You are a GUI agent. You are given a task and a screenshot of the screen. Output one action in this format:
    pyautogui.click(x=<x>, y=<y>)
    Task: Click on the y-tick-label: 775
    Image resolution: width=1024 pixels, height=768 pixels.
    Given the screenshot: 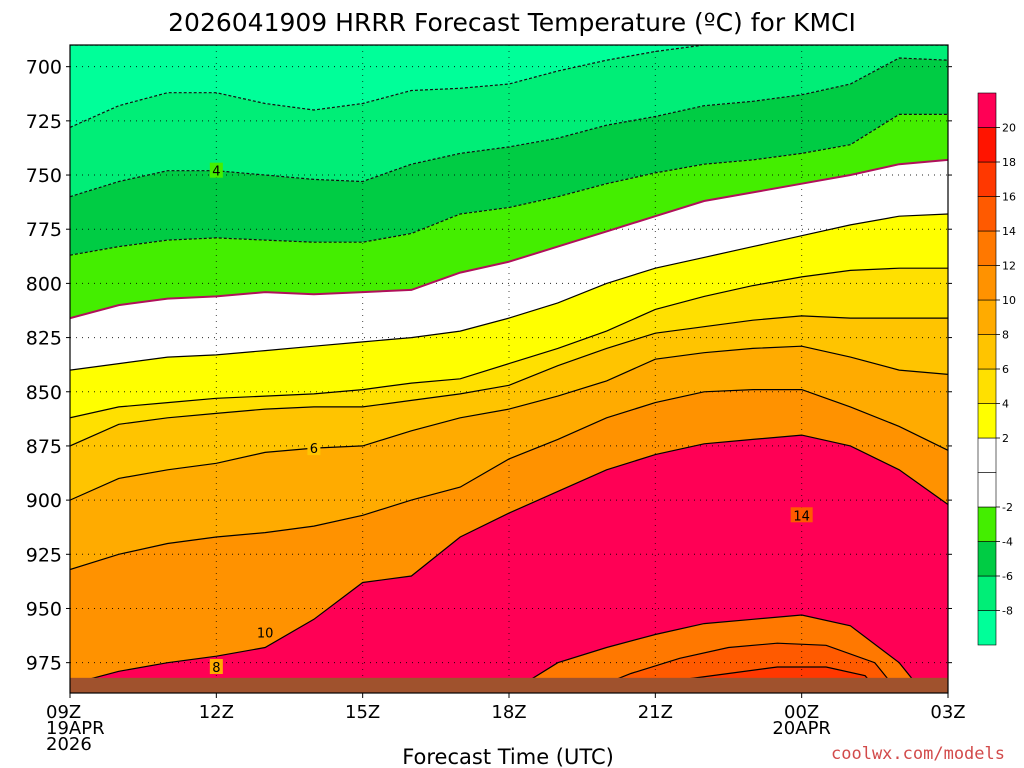 What is the action you would take?
    pyautogui.click(x=44, y=230)
    